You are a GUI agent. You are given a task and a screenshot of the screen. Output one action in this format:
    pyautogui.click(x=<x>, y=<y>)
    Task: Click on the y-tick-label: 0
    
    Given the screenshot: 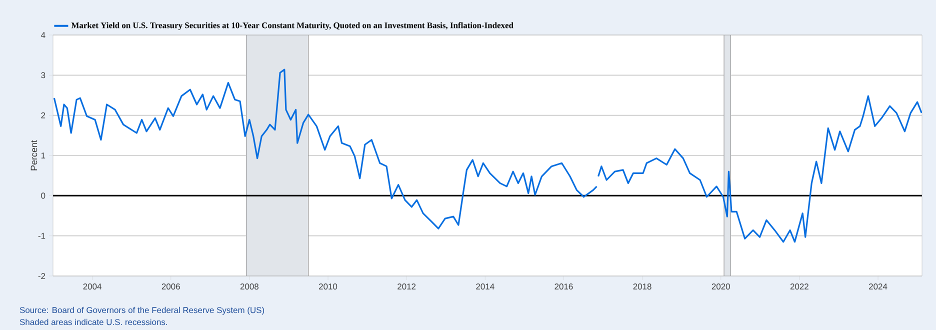 What is the action you would take?
    pyautogui.click(x=43, y=195)
    